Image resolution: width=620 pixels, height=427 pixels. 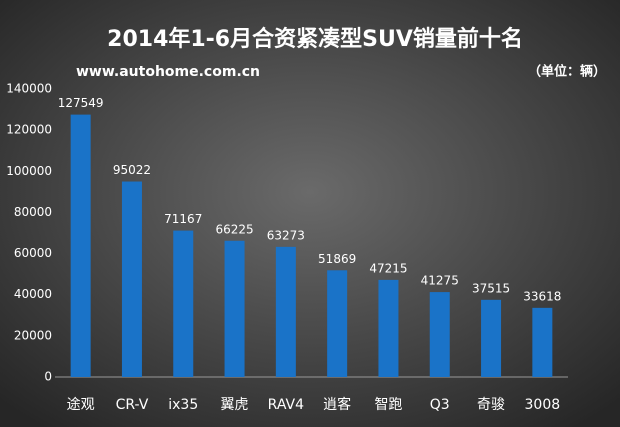 What do you see at coordinates (286, 405) in the screenshot?
I see `x-tick-label: RAV4` at bounding box center [286, 405].